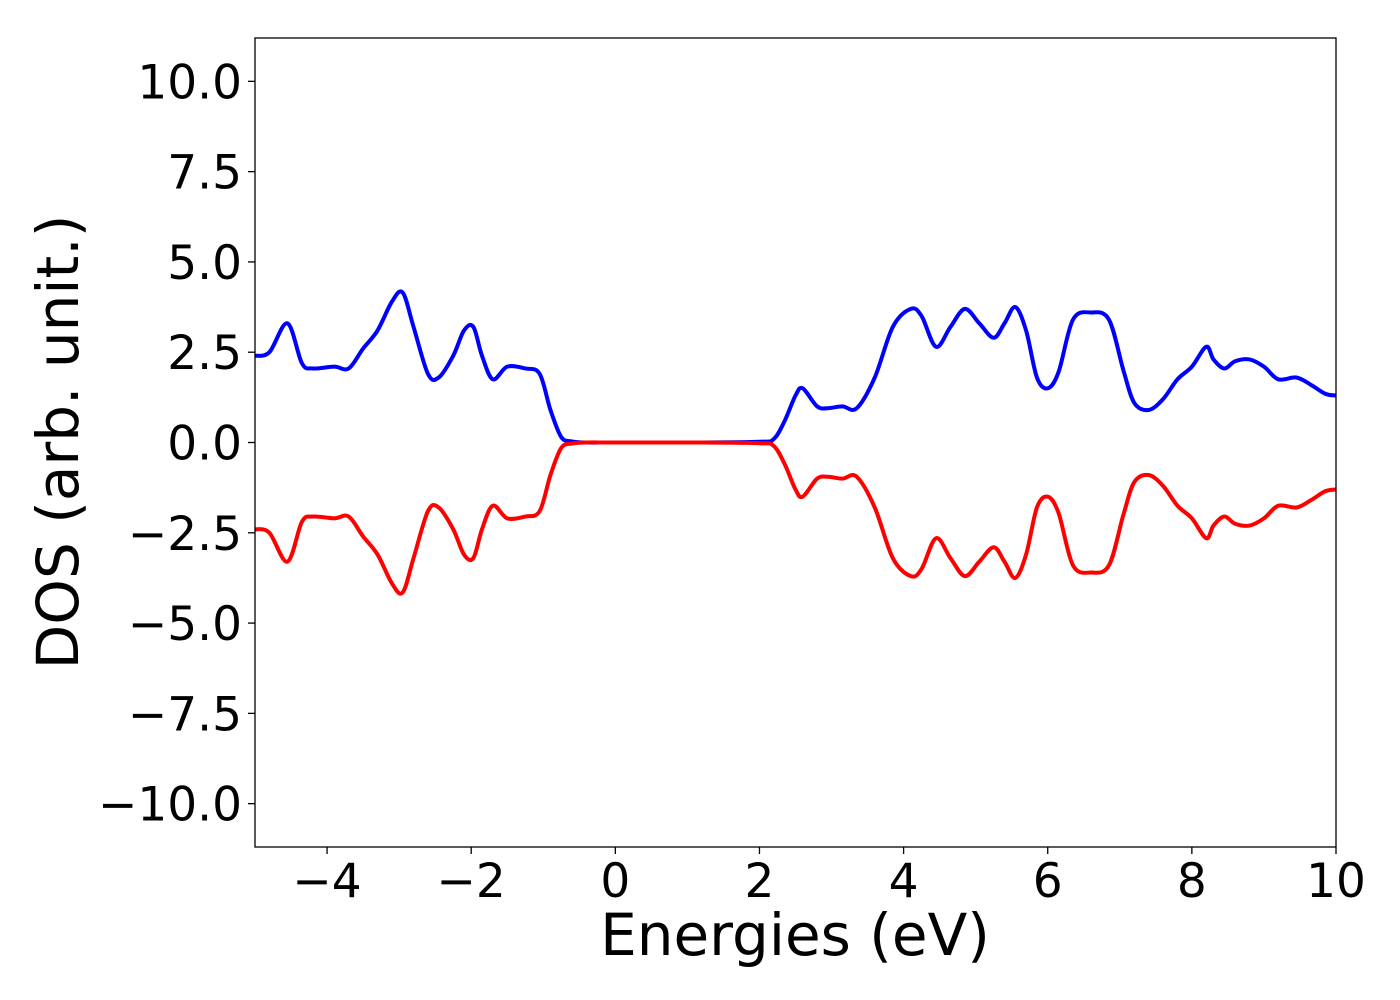 Image resolution: width=1400 pixels, height=1000 pixels. Describe the element at coordinates (829, 878) in the screenshot. I see `x-axis-ticks: −4 −2 0 2 4 6 8 10` at that location.